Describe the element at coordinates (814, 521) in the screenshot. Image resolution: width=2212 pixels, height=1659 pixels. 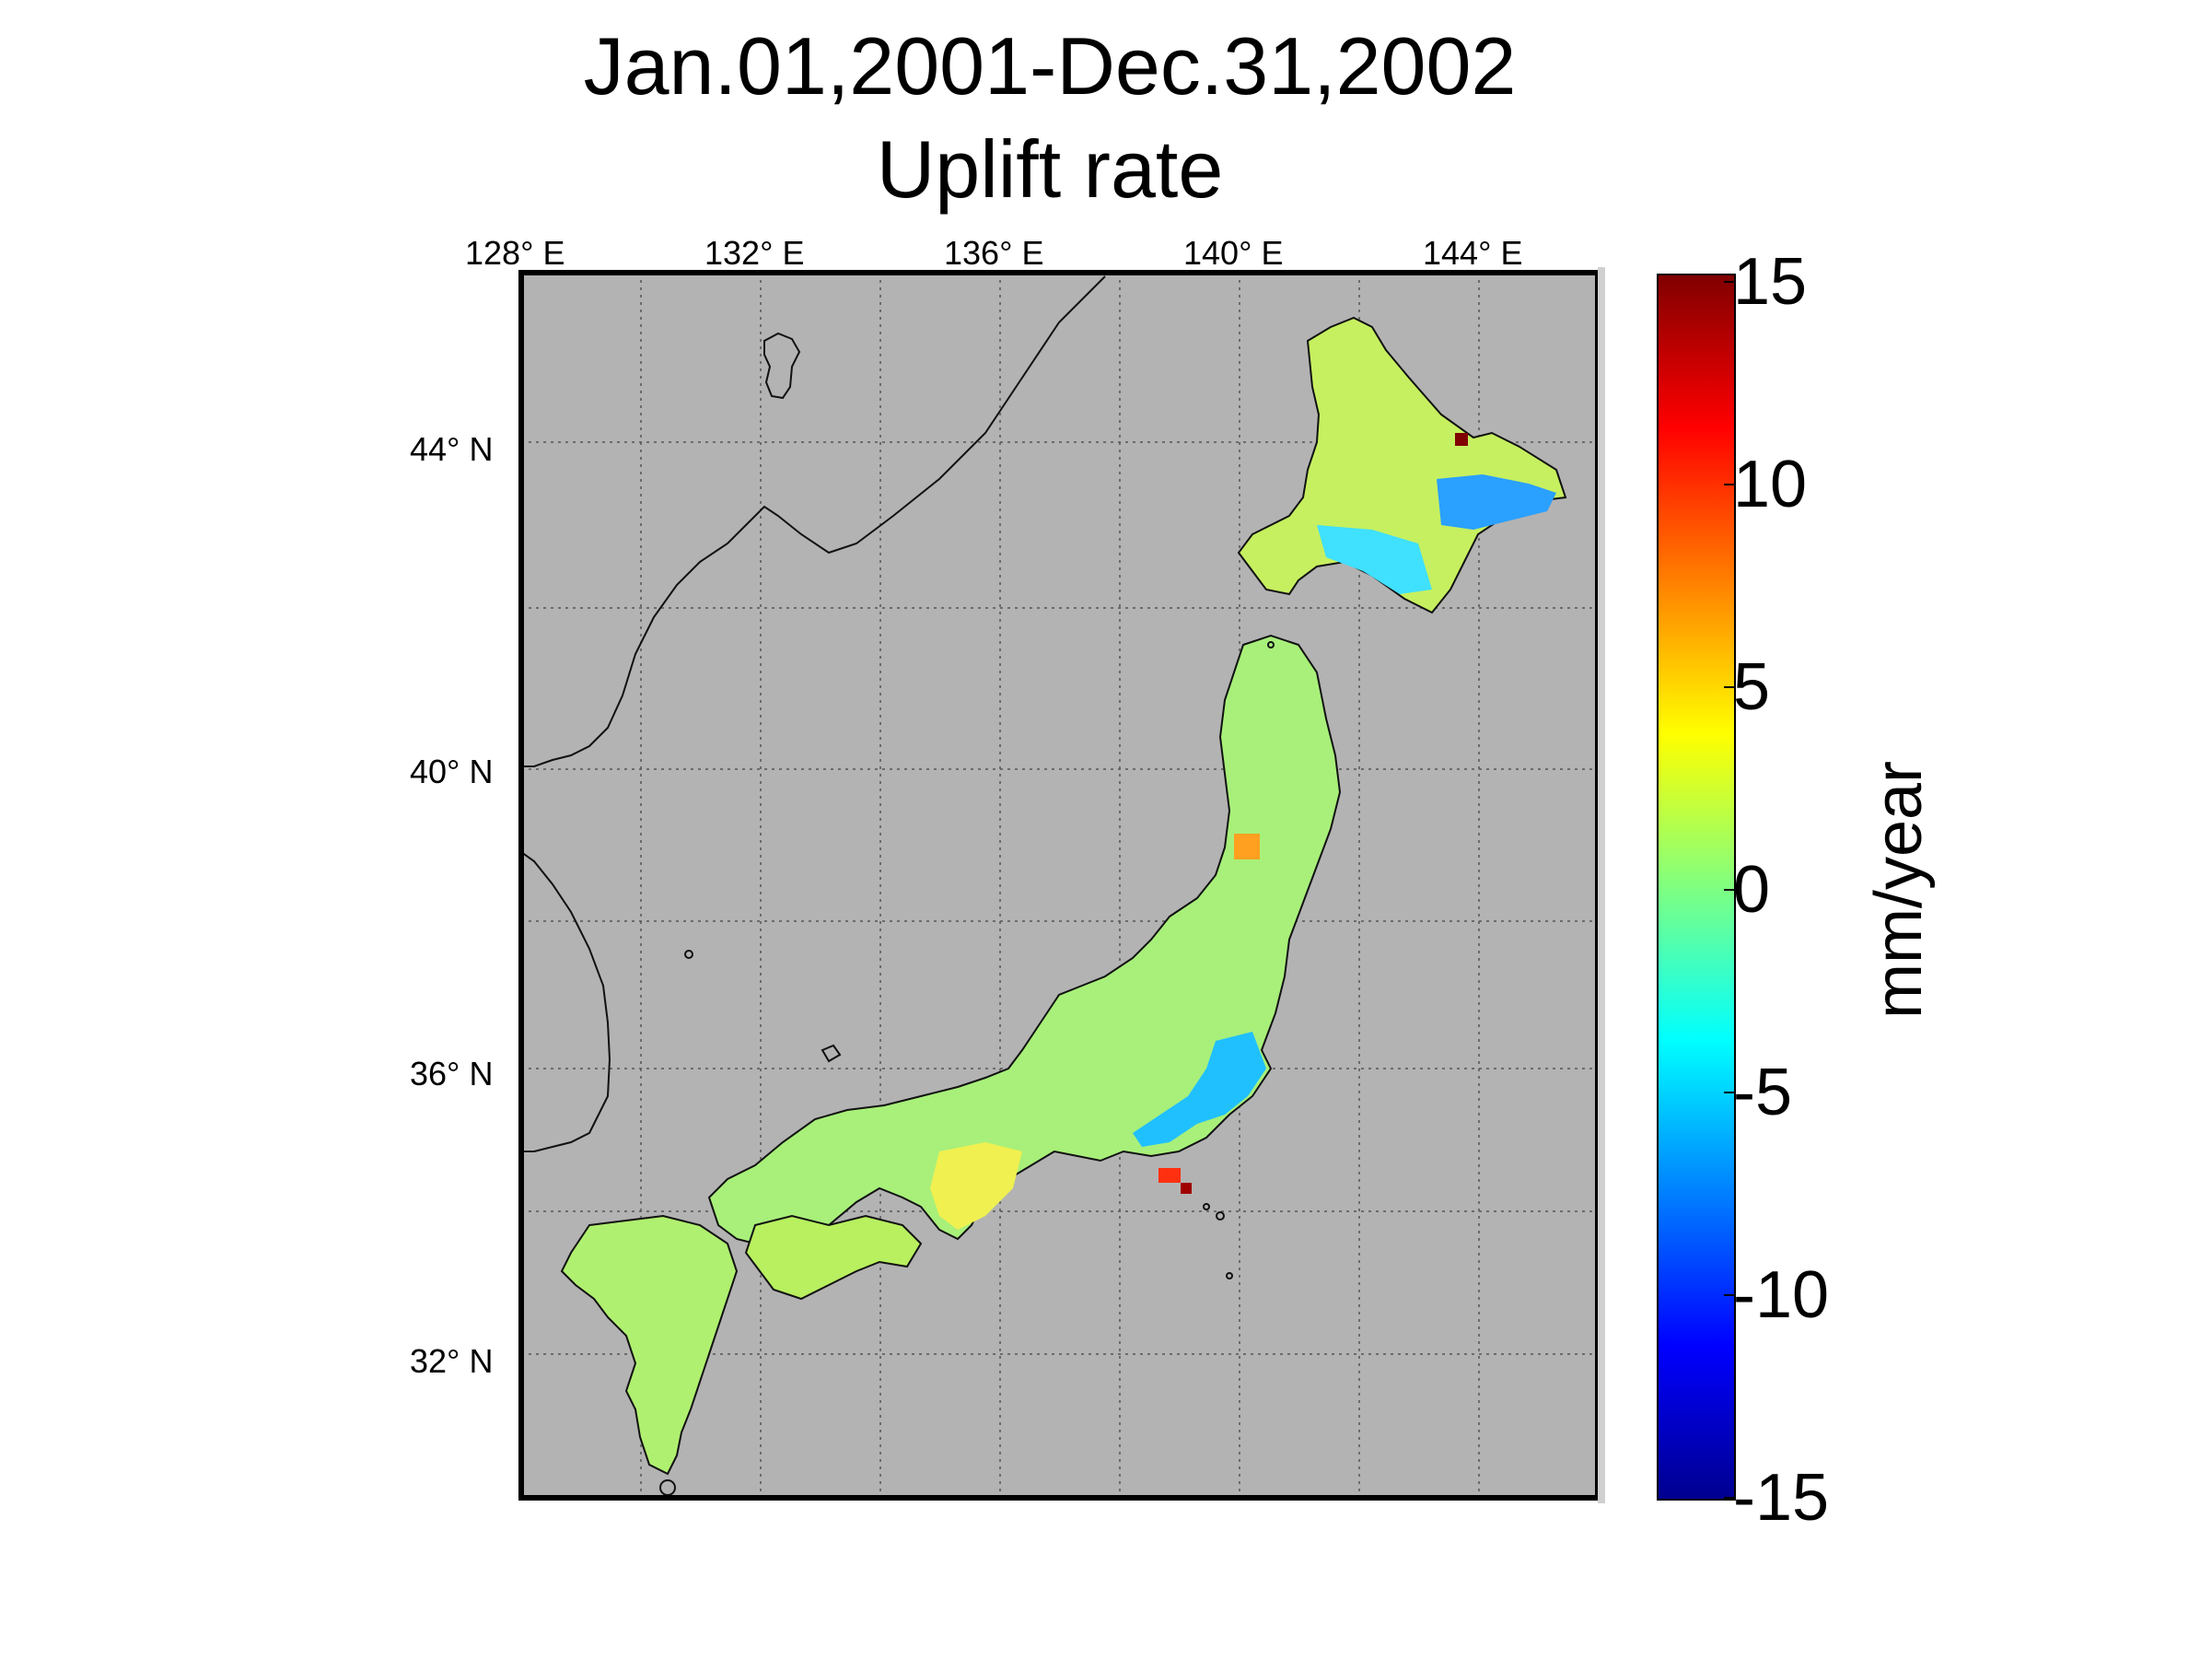
I see `continent-coastline` at that location.